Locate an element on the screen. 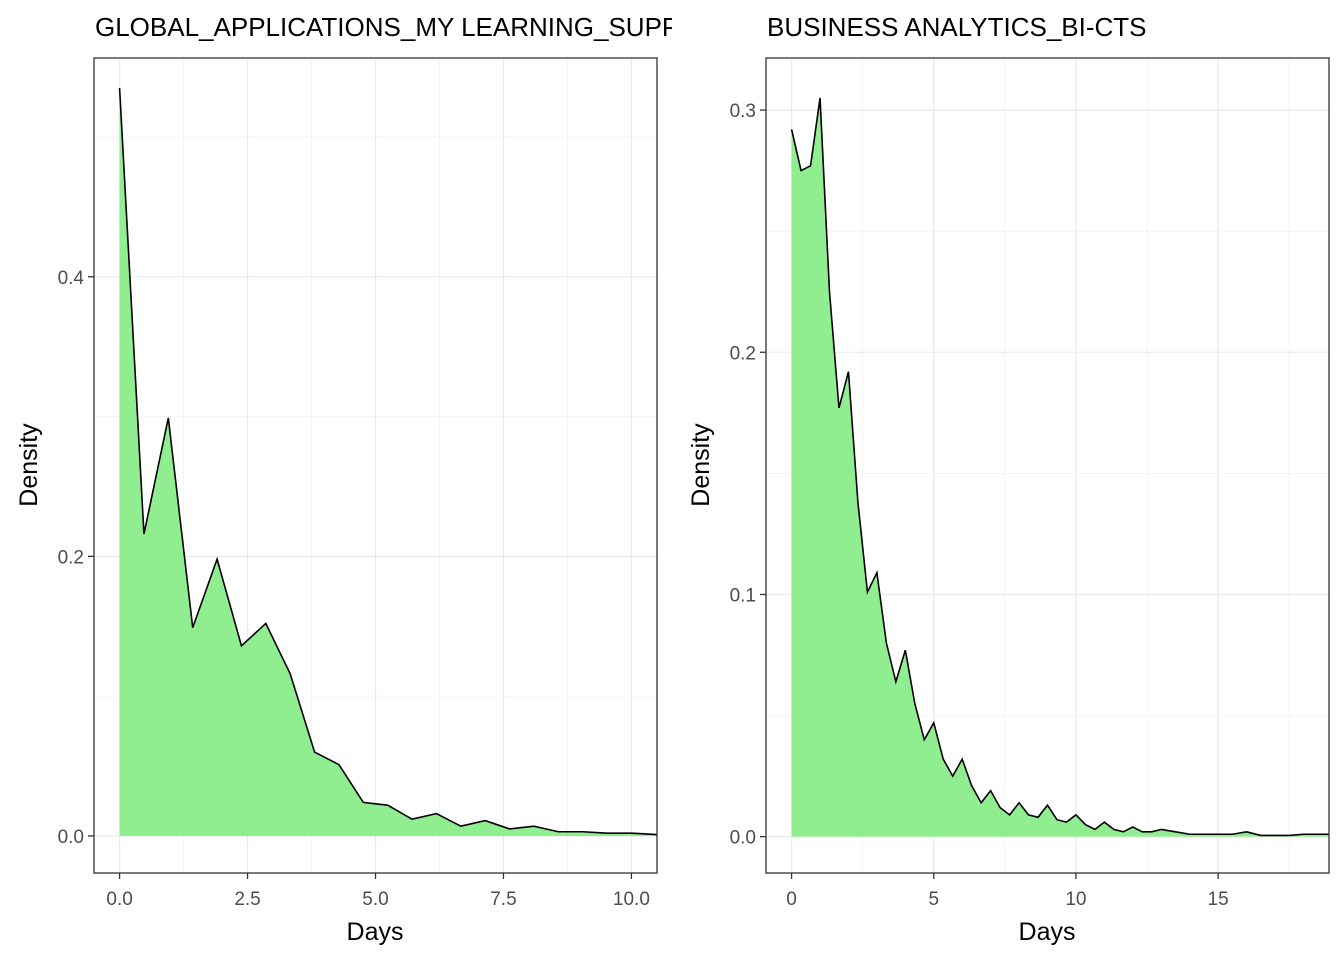 The height and width of the screenshot is (960, 1344). y-axis-ticks: 0.0 0.1 0.2 0.3 is located at coordinates (748, 475).